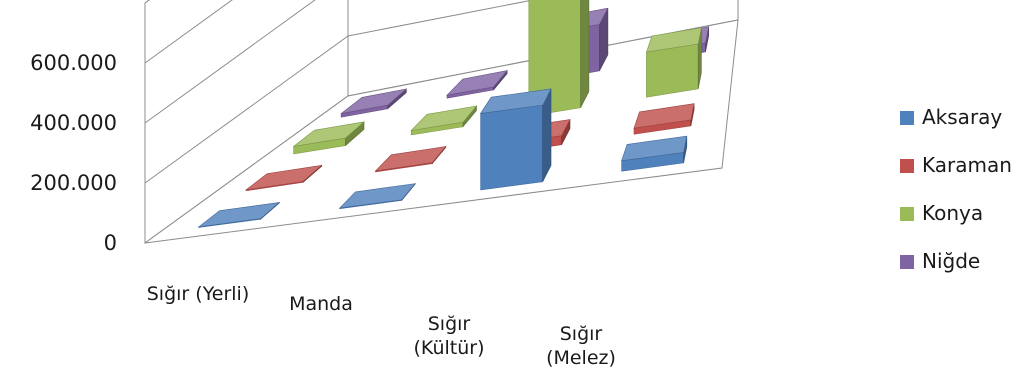  What do you see at coordinates (952, 213) in the screenshot?
I see `legend-label: Konya` at bounding box center [952, 213].